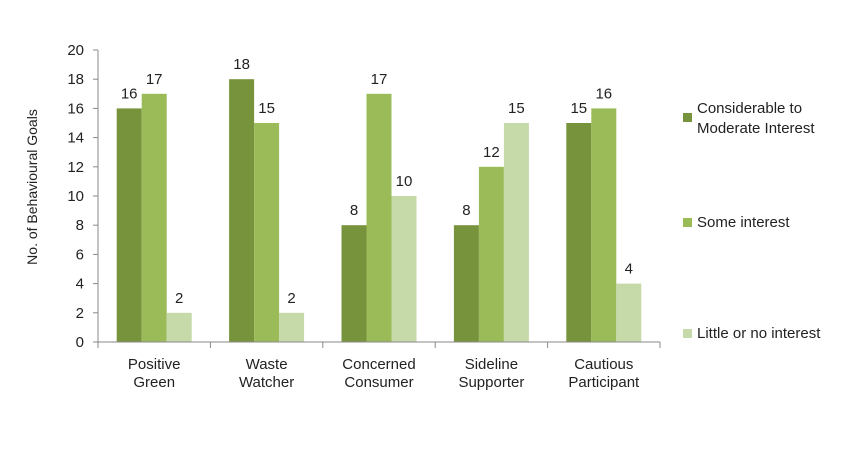 This screenshot has width=865, height=472. What do you see at coordinates (80, 225) in the screenshot?
I see `y-tick-label: 8` at bounding box center [80, 225].